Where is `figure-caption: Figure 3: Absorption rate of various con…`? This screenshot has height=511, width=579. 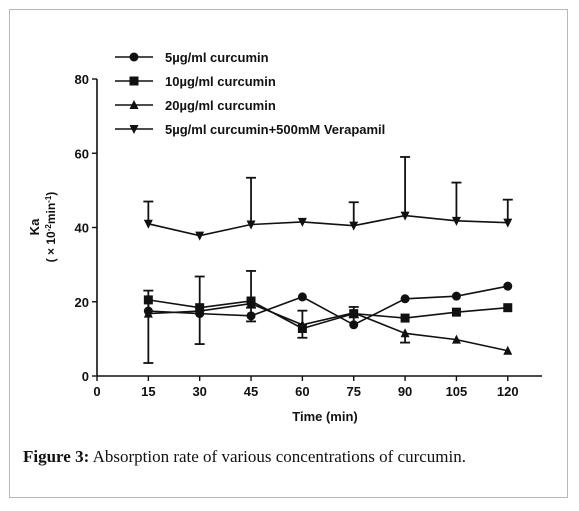
figure-caption: Figure 3: Absorption rate of various con… is located at coordinates (293, 457).